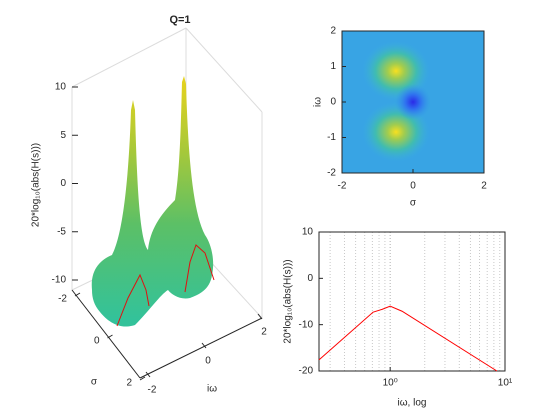  Describe the element at coordinates (308, 232) in the screenshot. I see `y-tick-label: 10` at that location.